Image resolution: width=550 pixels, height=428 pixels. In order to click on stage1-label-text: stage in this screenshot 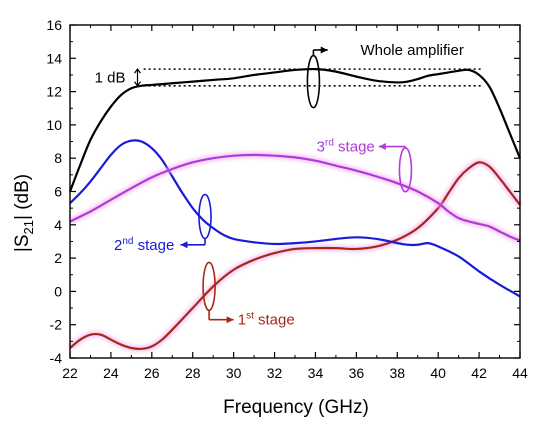, I will do `click(274, 320)`.